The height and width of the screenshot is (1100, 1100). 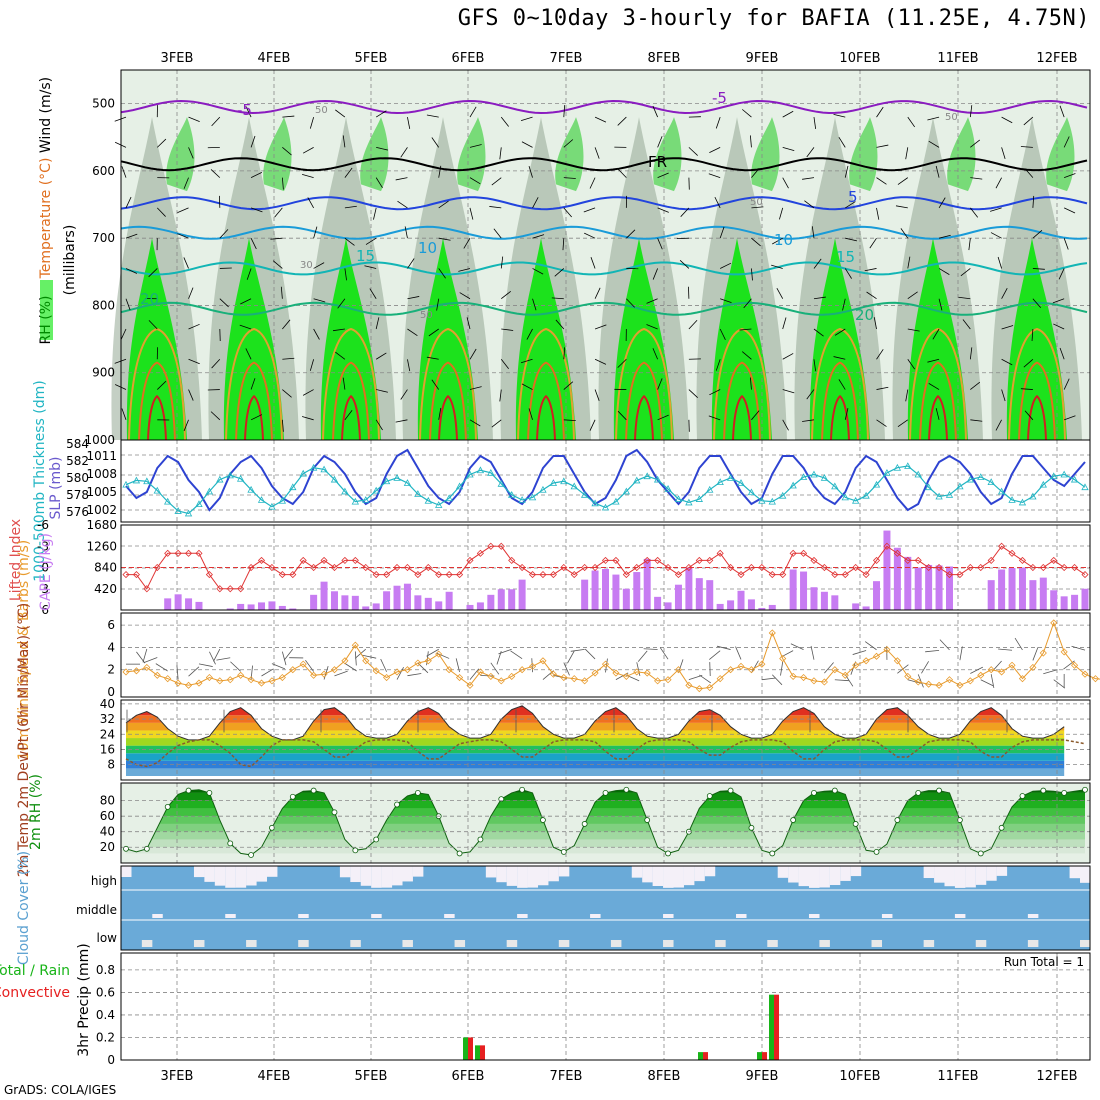 I want to click on contour-label: 10, so click(x=427, y=248).